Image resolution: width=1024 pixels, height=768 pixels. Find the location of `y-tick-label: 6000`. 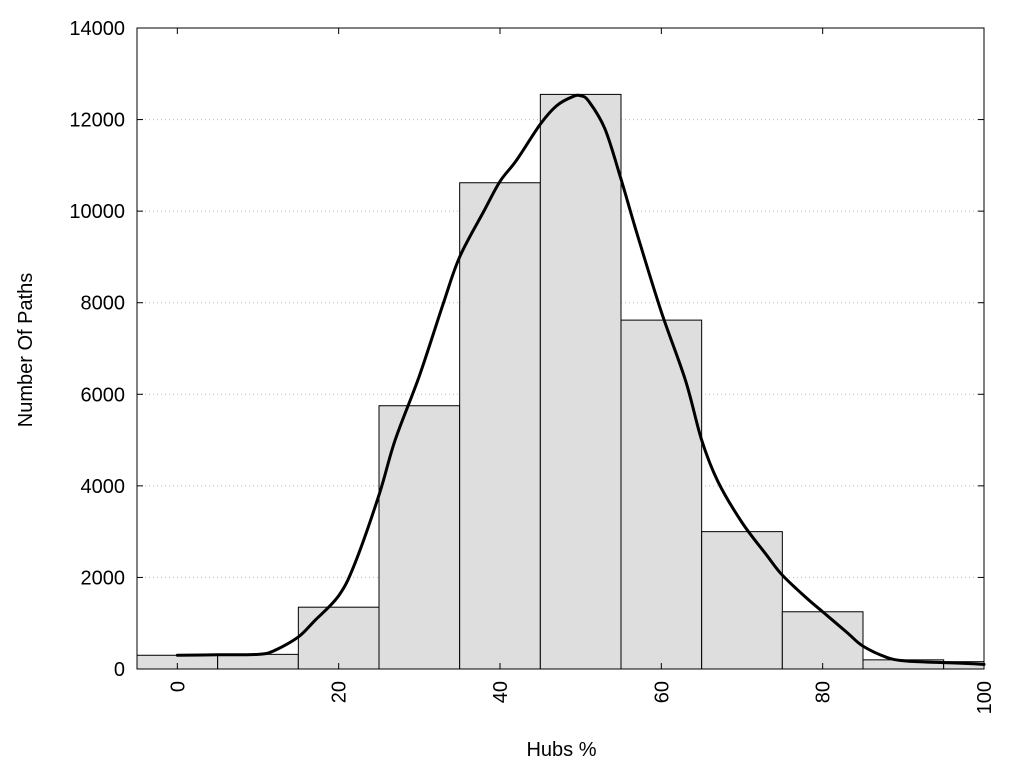

y-tick-label: 6000 is located at coordinates (103, 395).